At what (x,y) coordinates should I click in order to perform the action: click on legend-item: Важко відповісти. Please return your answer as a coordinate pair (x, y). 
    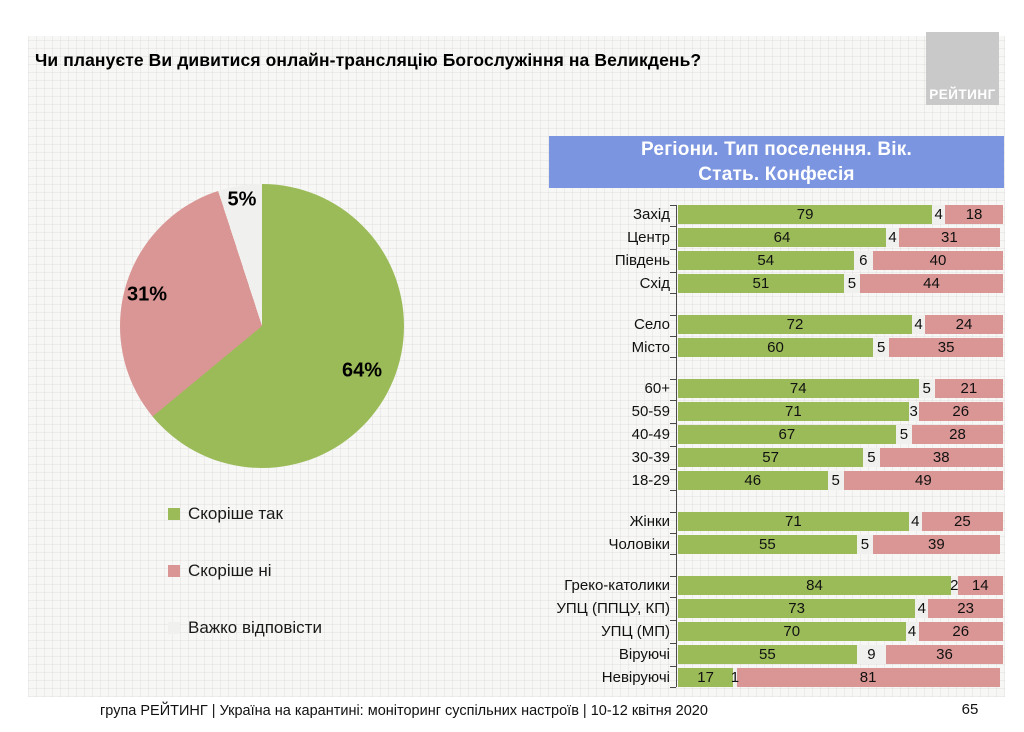
    Looking at the image, I should click on (245, 627).